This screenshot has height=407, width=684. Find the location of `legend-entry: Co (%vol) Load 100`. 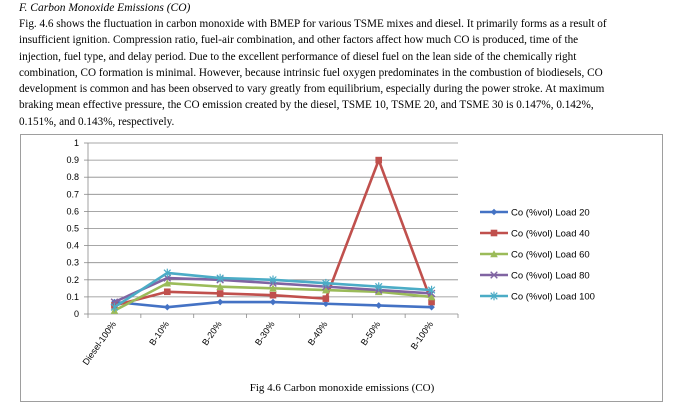

legend-entry: Co (%vol) Load 100 is located at coordinates (537, 297).